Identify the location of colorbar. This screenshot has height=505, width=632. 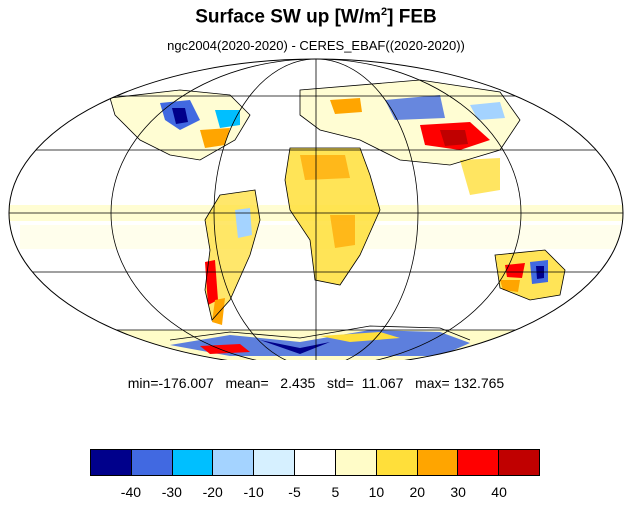
(315, 462).